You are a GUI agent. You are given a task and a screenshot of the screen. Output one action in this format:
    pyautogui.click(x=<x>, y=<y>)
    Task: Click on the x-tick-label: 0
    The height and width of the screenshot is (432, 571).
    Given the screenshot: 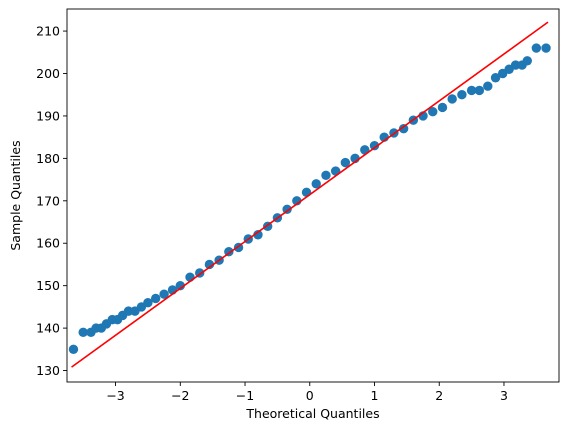 What is the action you would take?
    pyautogui.click(x=310, y=395)
    